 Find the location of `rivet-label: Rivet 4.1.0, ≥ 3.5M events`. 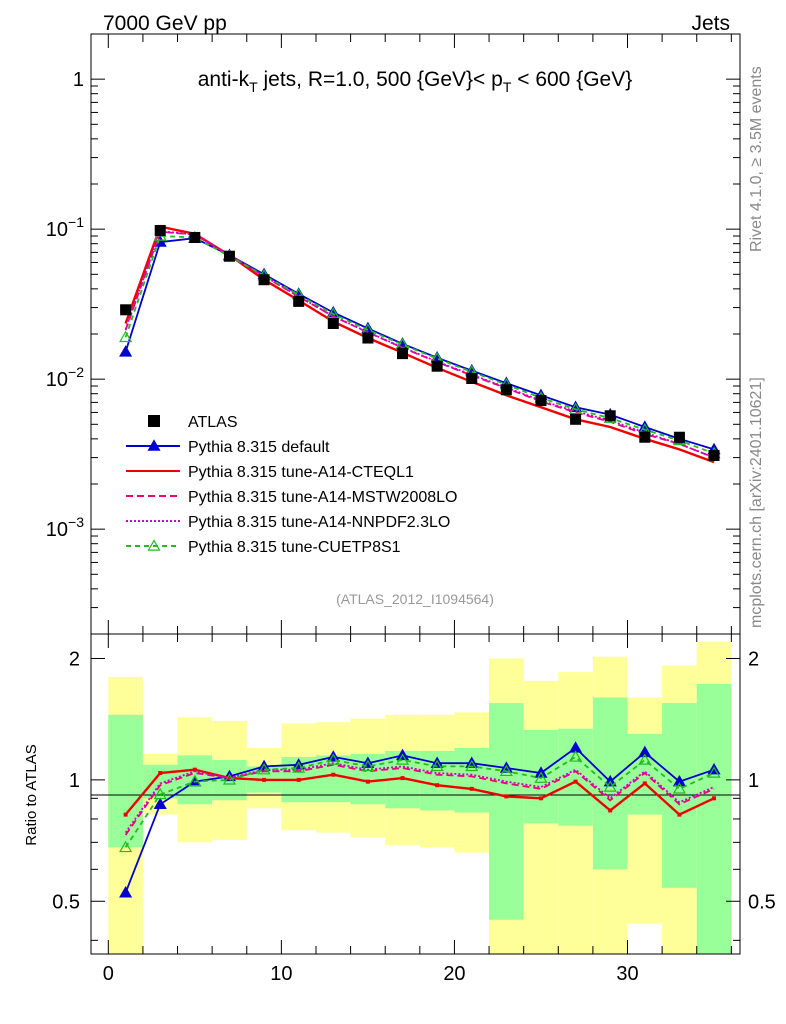

rivet-label: Rivet 4.1.0, ≥ 3.5M events is located at coordinates (756, 159).